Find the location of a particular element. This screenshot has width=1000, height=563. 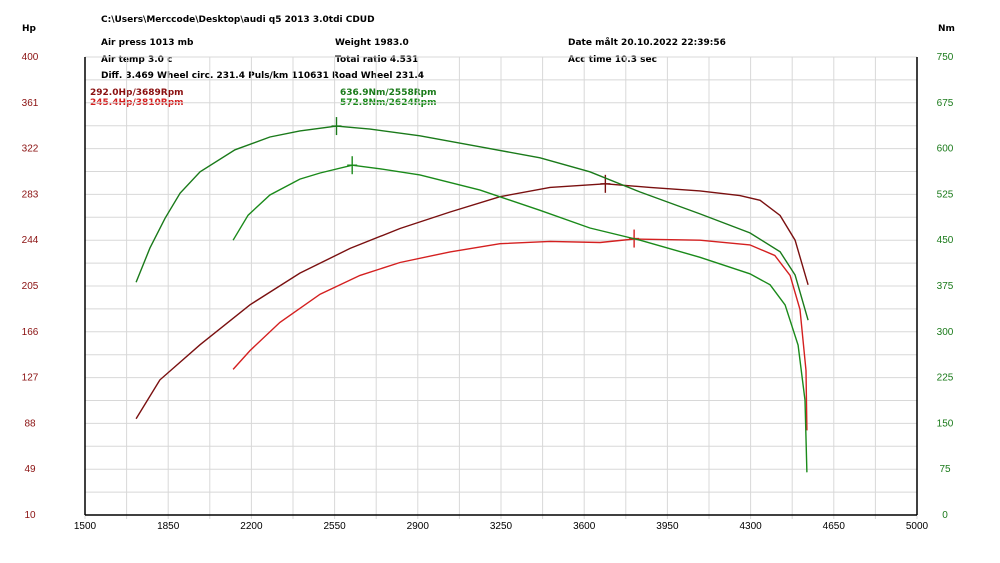

legend-power-1: 292.0Hp/3689Rpm is located at coordinates (137, 93).